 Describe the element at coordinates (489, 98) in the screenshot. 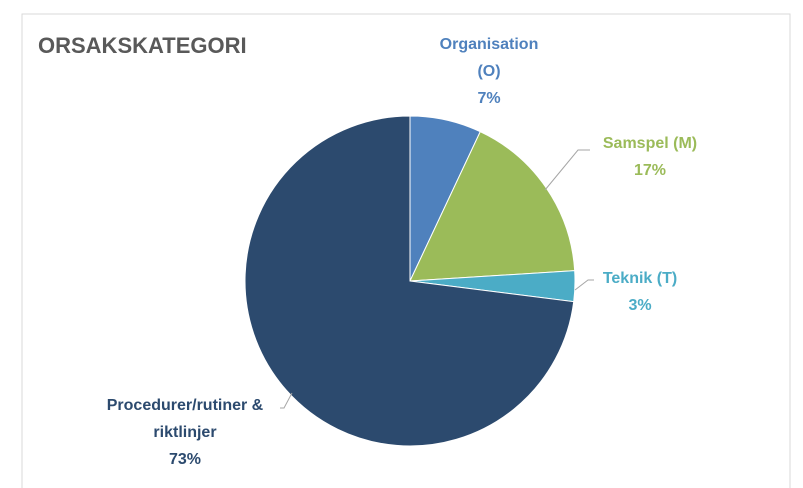

I see `value-label: 7%` at that location.